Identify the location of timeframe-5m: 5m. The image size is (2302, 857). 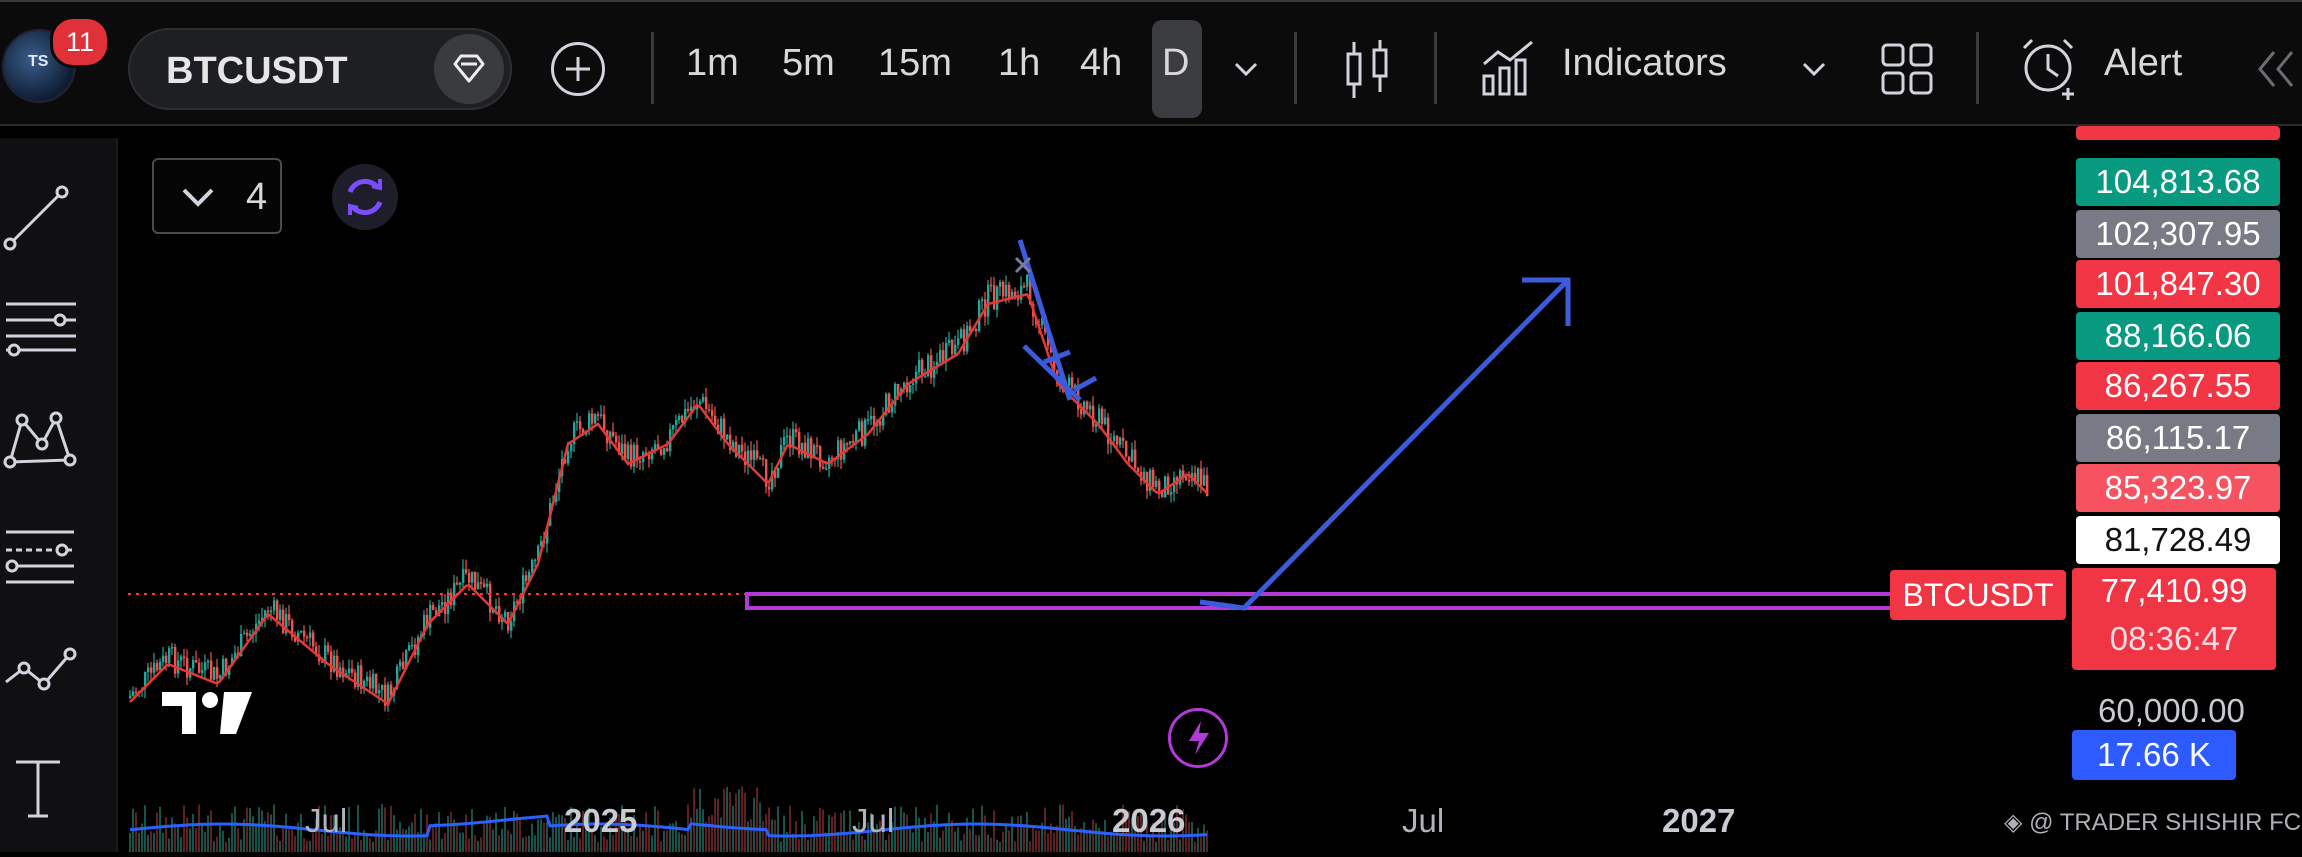
(808, 63).